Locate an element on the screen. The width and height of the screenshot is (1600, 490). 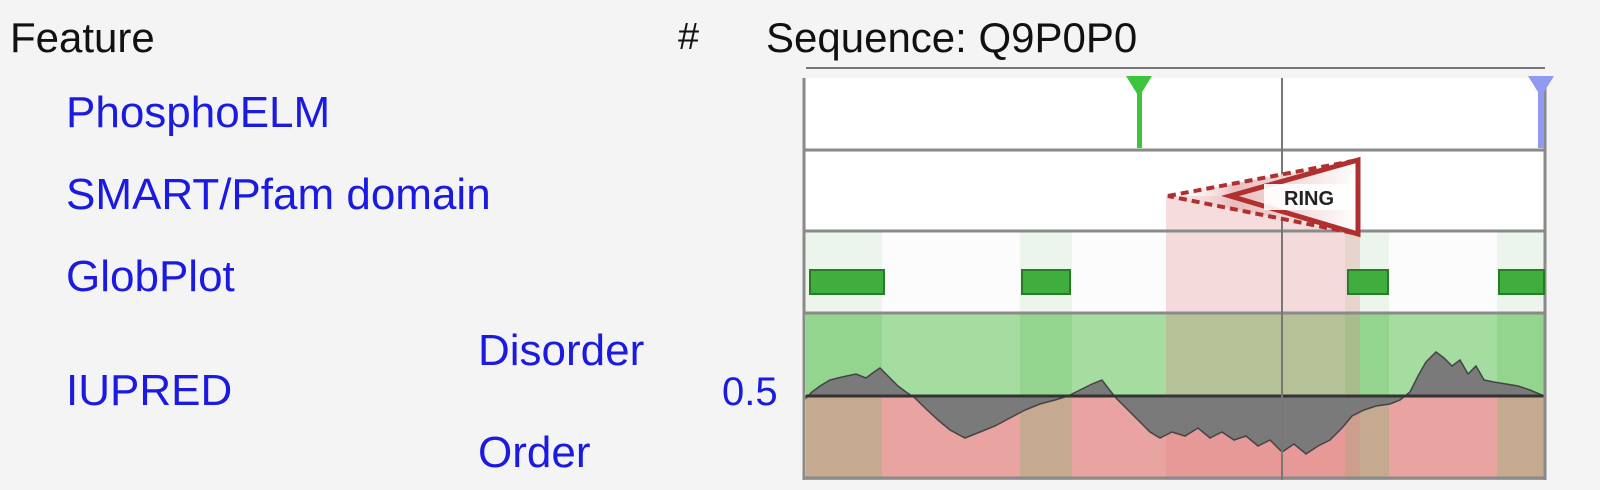
count-header: # is located at coordinates (689, 37).